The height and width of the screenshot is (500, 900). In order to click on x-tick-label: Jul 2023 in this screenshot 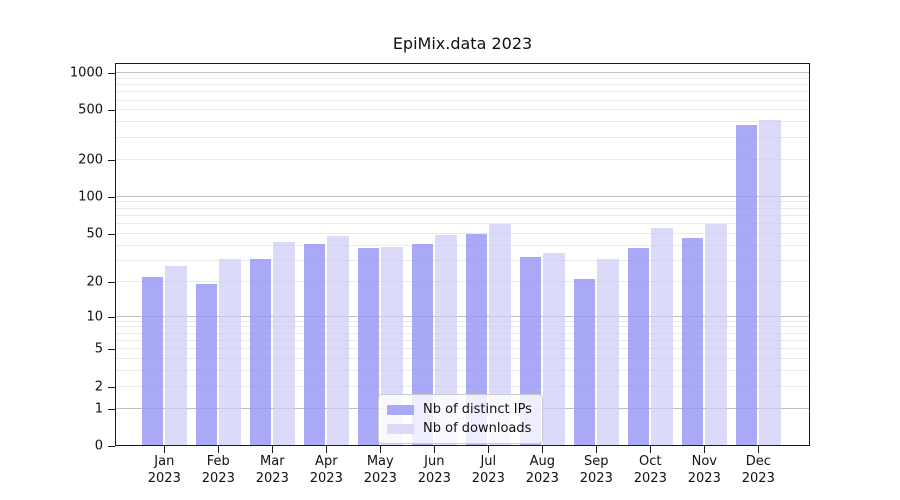, I will do `click(488, 470)`.